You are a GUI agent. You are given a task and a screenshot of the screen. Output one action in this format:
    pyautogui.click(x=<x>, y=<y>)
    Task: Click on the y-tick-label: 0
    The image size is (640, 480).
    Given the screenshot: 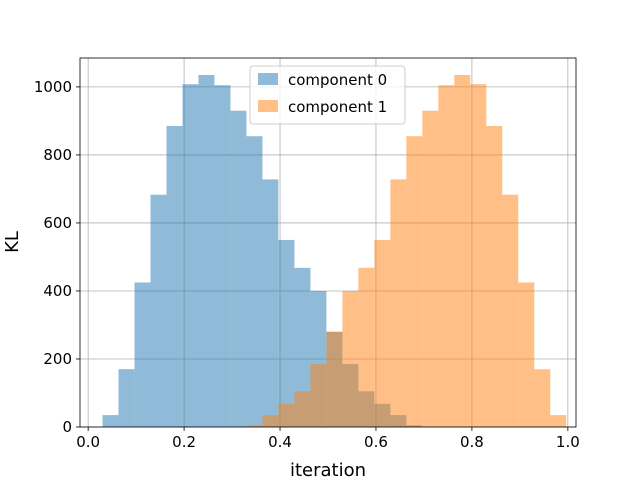 What is the action you would take?
    pyautogui.click(x=67, y=427)
    